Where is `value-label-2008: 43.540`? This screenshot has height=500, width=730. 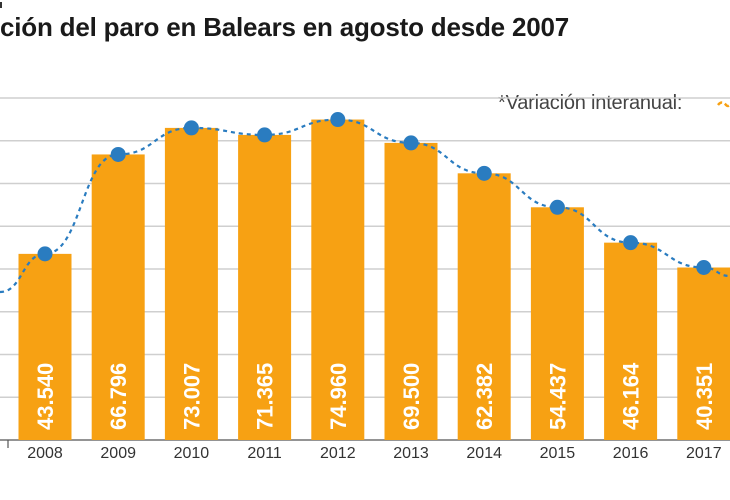
value-label-2008: 43.540 is located at coordinates (45, 396).